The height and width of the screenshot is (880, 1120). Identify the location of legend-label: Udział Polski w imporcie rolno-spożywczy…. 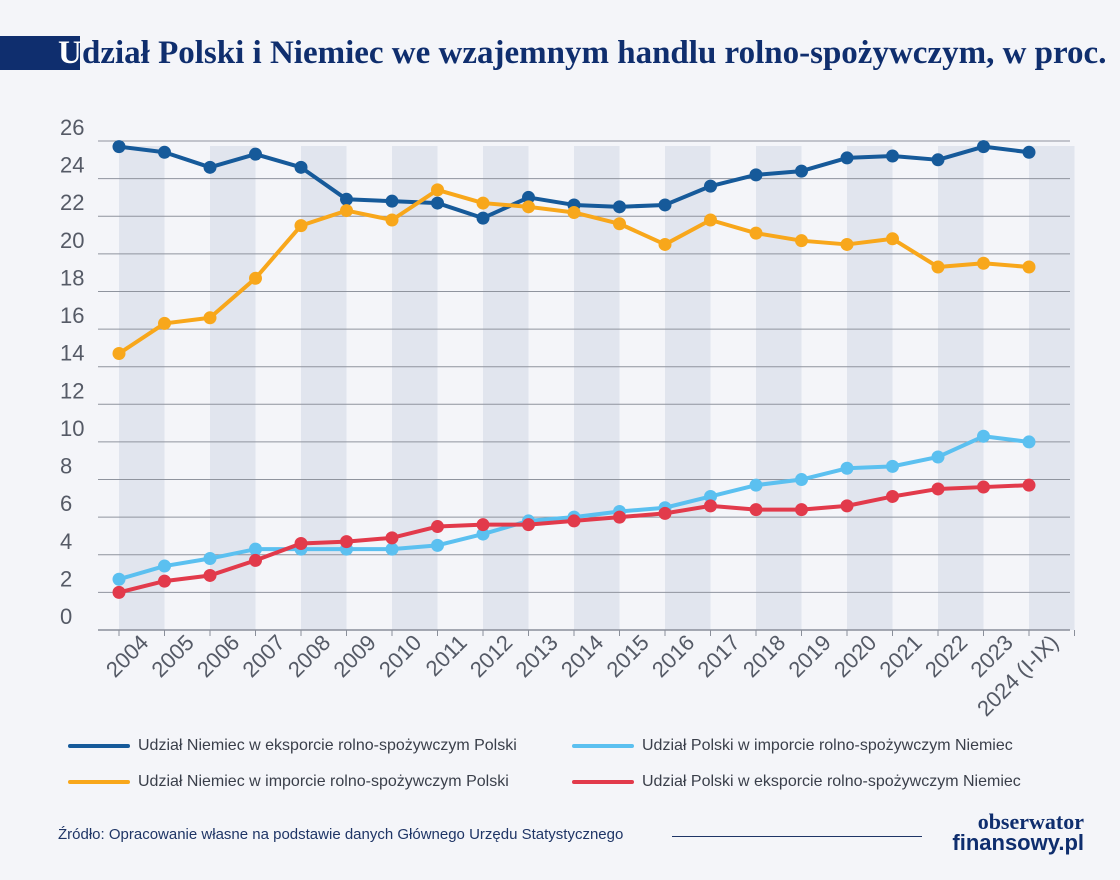
(827, 745).